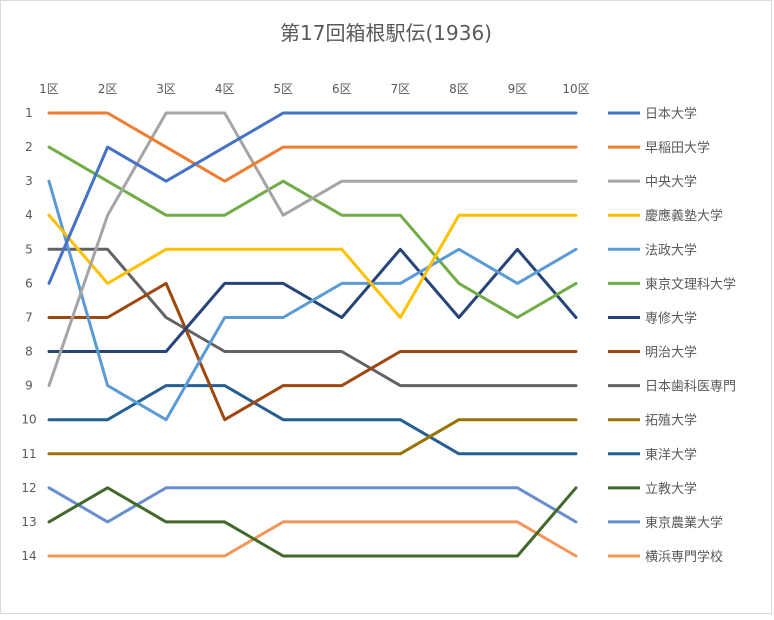 The image size is (774, 620). I want to click on legend-item: 東京文理科大学, so click(672, 284).